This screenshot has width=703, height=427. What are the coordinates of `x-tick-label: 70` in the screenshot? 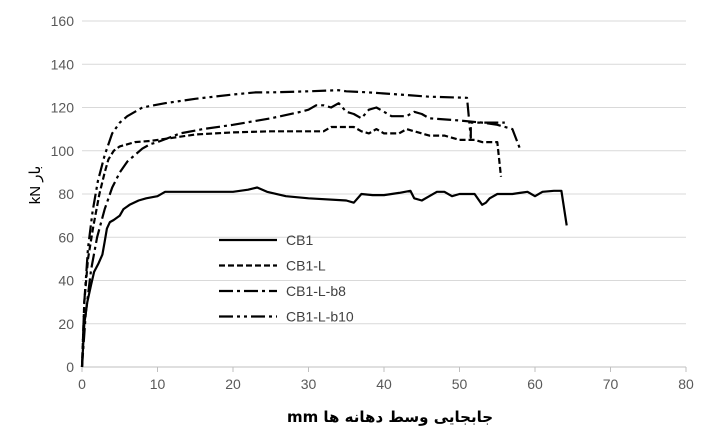 It's located at (611, 384).